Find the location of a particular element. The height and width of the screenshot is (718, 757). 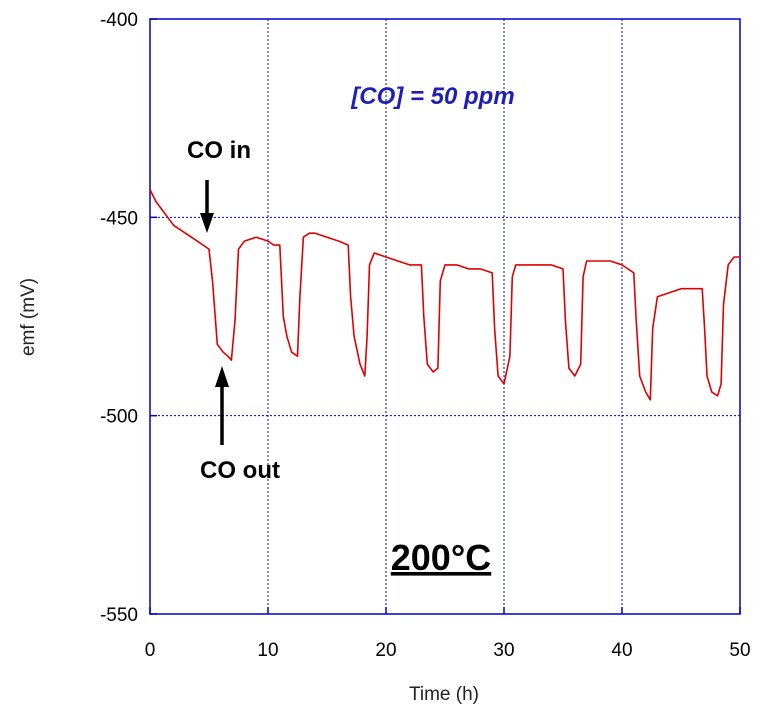

x-tick-label: 40 is located at coordinates (621, 650).